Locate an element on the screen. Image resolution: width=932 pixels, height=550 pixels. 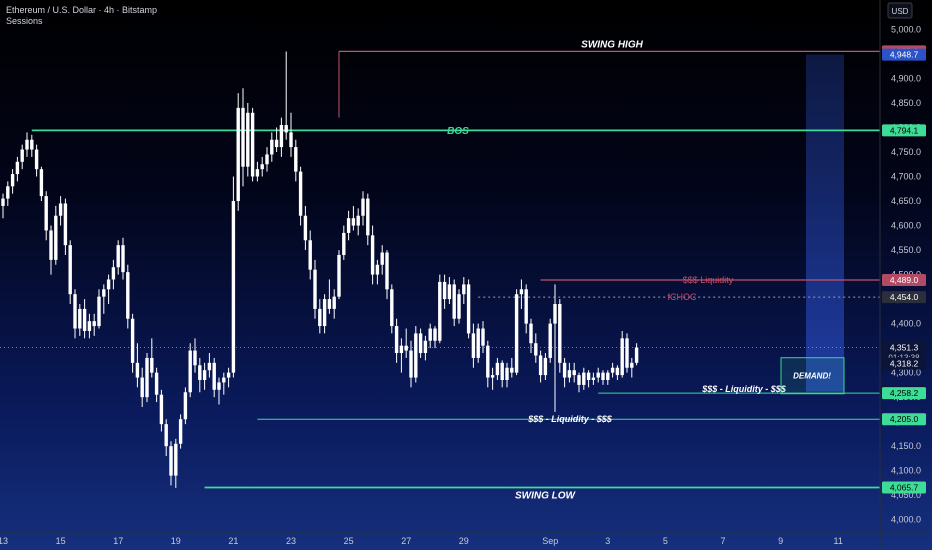
currency-badge: USD is located at coordinates (900, 10).